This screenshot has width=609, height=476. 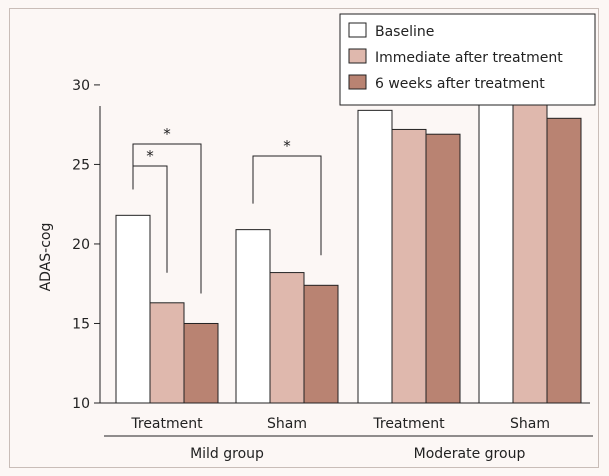 What do you see at coordinates (81, 404) in the screenshot?
I see `y-tick-label: 10` at bounding box center [81, 404].